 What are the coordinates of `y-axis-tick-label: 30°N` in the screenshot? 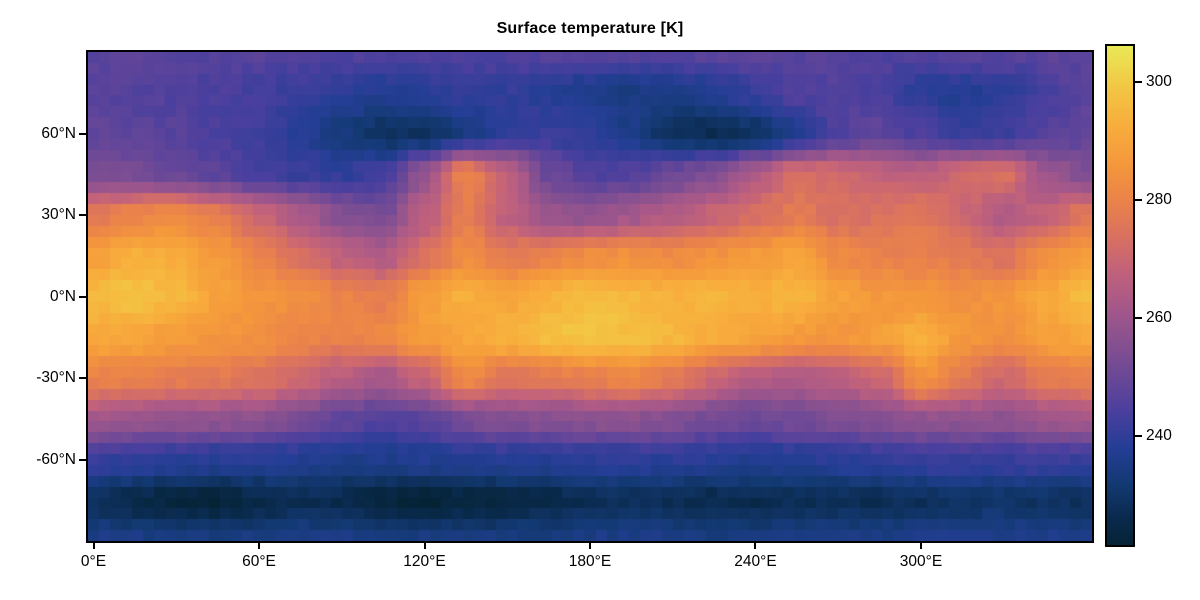 It's located at (58, 214).